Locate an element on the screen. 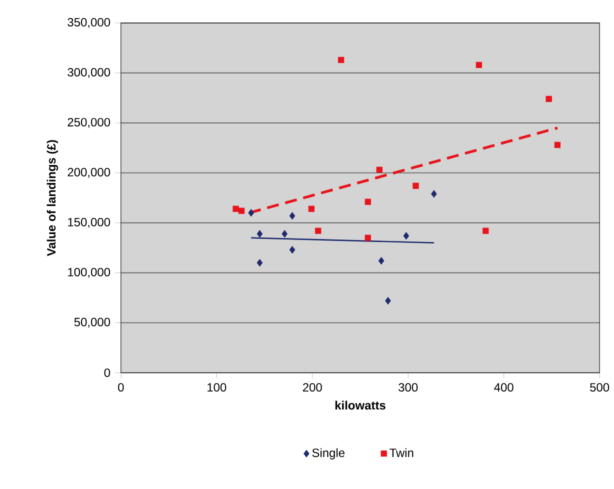 The width and height of the screenshot is (614, 489). y-axis-title: Value of landings (£) is located at coordinates (52, 198).